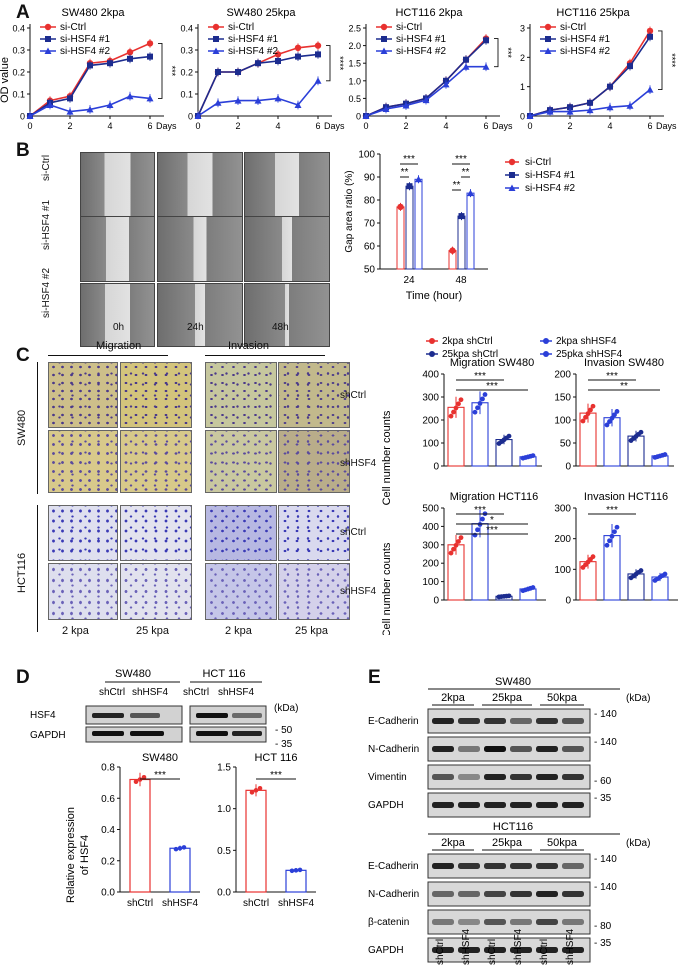  Describe the element at coordinates (562, 570) in the screenshot. I see `y-tick-label: 100` at that location.